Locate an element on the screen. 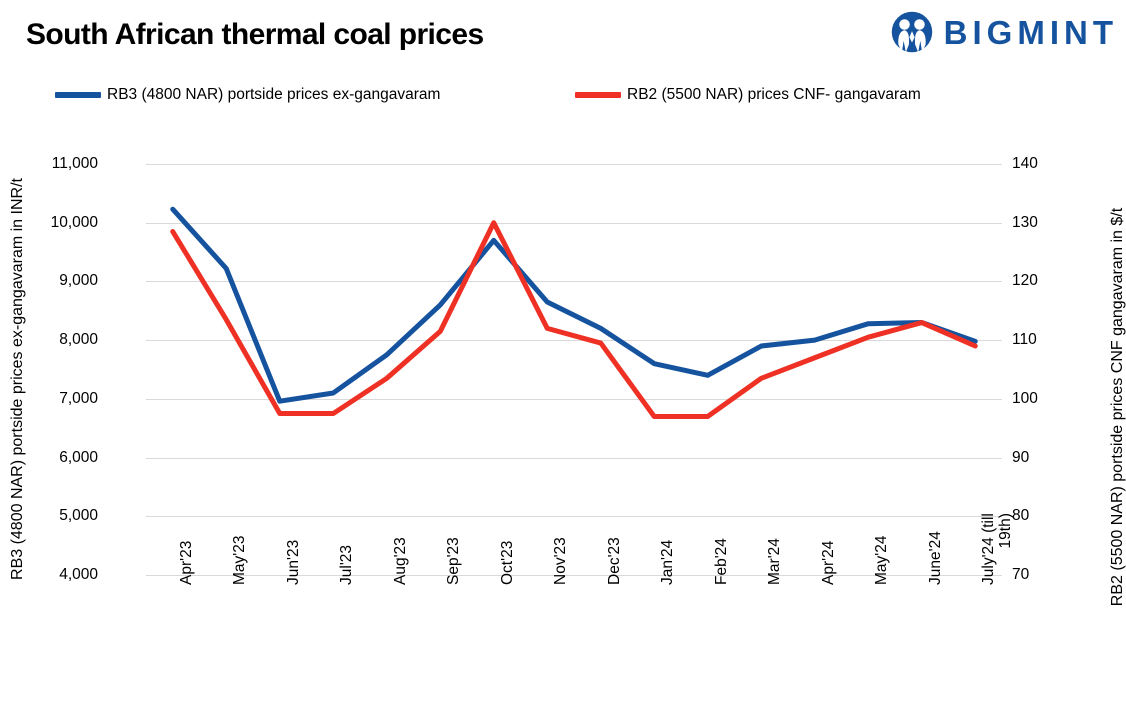  axis-tick-label: 80 is located at coordinates (1021, 516).